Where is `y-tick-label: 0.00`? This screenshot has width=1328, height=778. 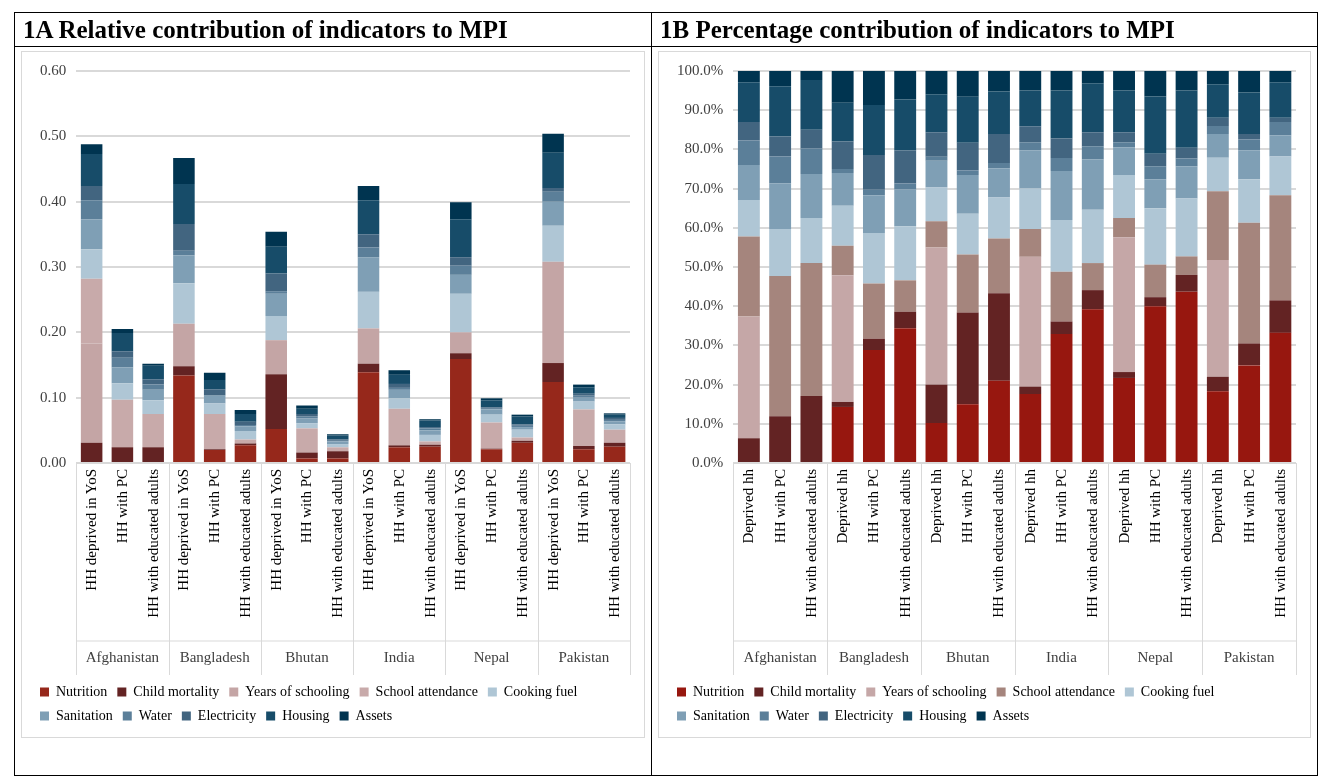
y-tick-label: 0.00 is located at coordinates (53, 461).